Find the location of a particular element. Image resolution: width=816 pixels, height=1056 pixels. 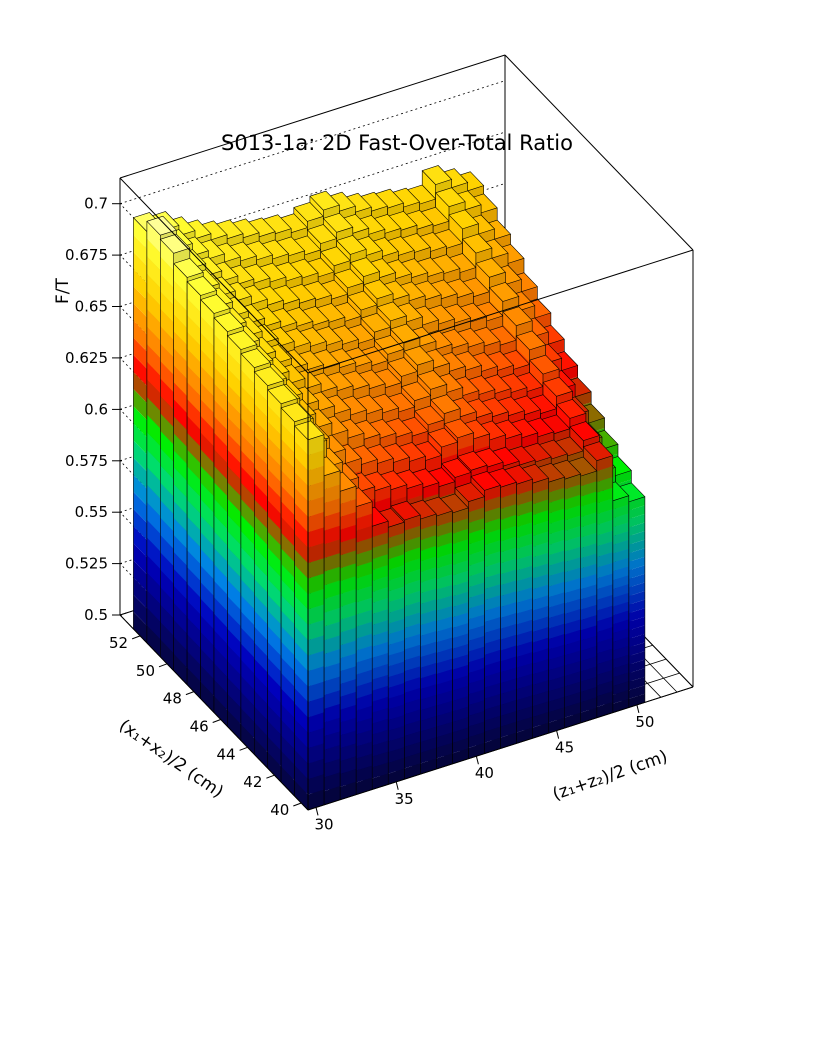

x-tick-label: 46 is located at coordinates (199, 727).